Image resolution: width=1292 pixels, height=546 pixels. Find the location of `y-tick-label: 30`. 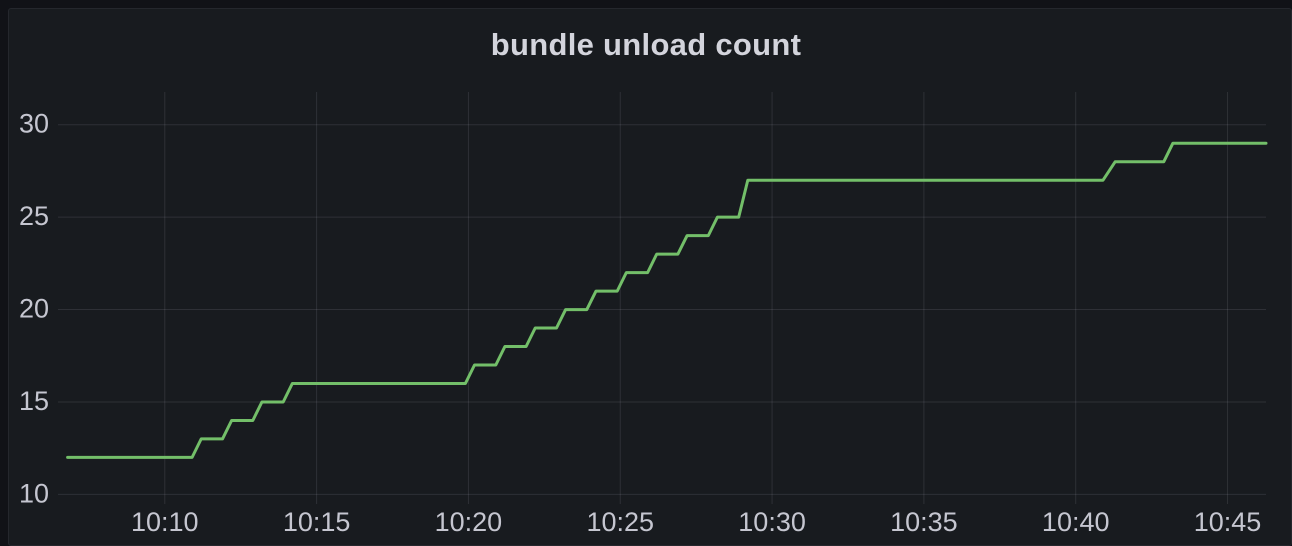

y-tick-label: 30 is located at coordinates (34, 124).